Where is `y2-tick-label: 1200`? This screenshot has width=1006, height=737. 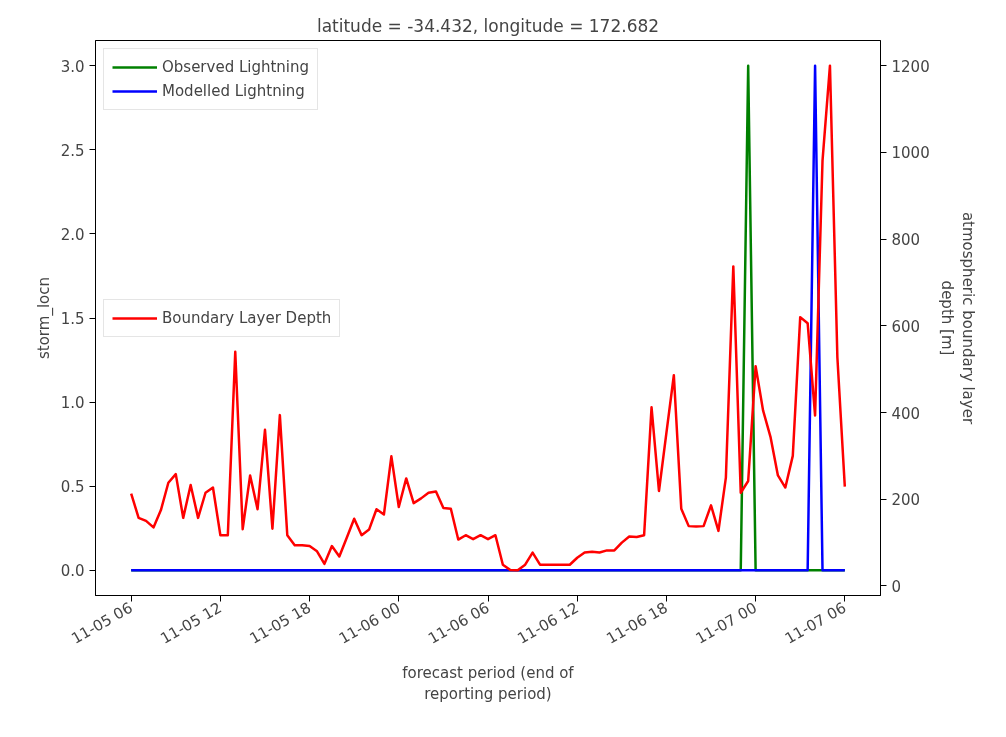
y2-tick-label: 1200 is located at coordinates (910, 66).